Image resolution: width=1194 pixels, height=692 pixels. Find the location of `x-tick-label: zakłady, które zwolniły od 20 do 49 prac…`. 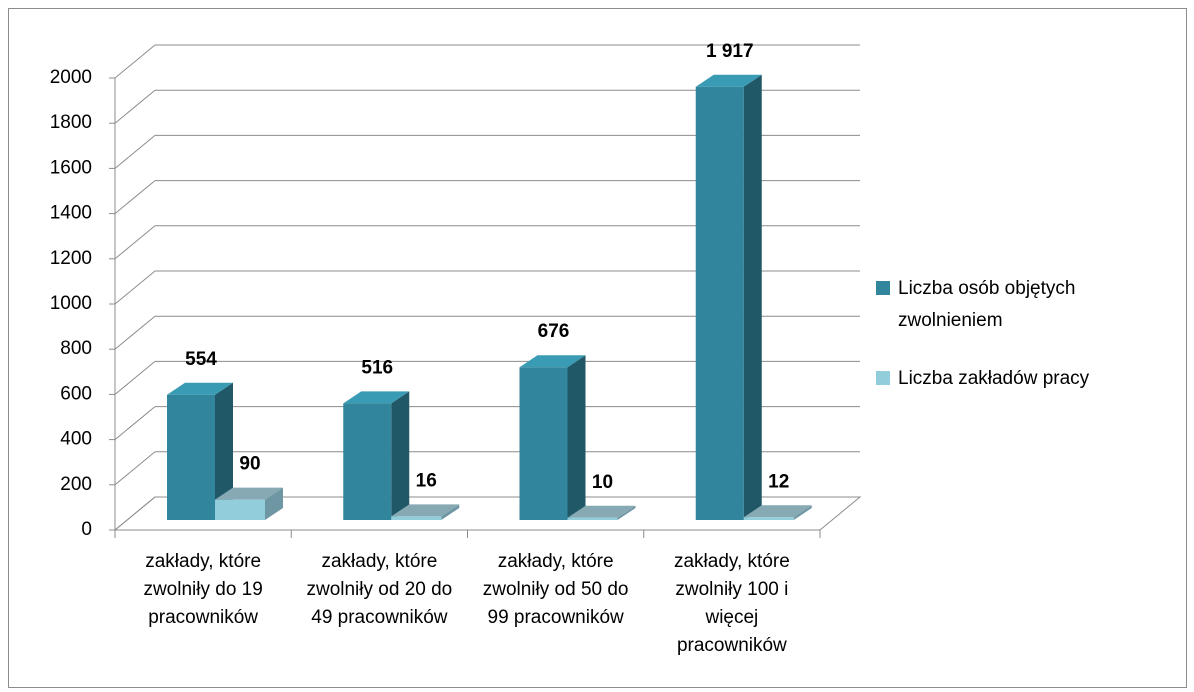

x-tick-label: zakłady, które zwolniły od 20 do 49 prac… is located at coordinates (379, 589).